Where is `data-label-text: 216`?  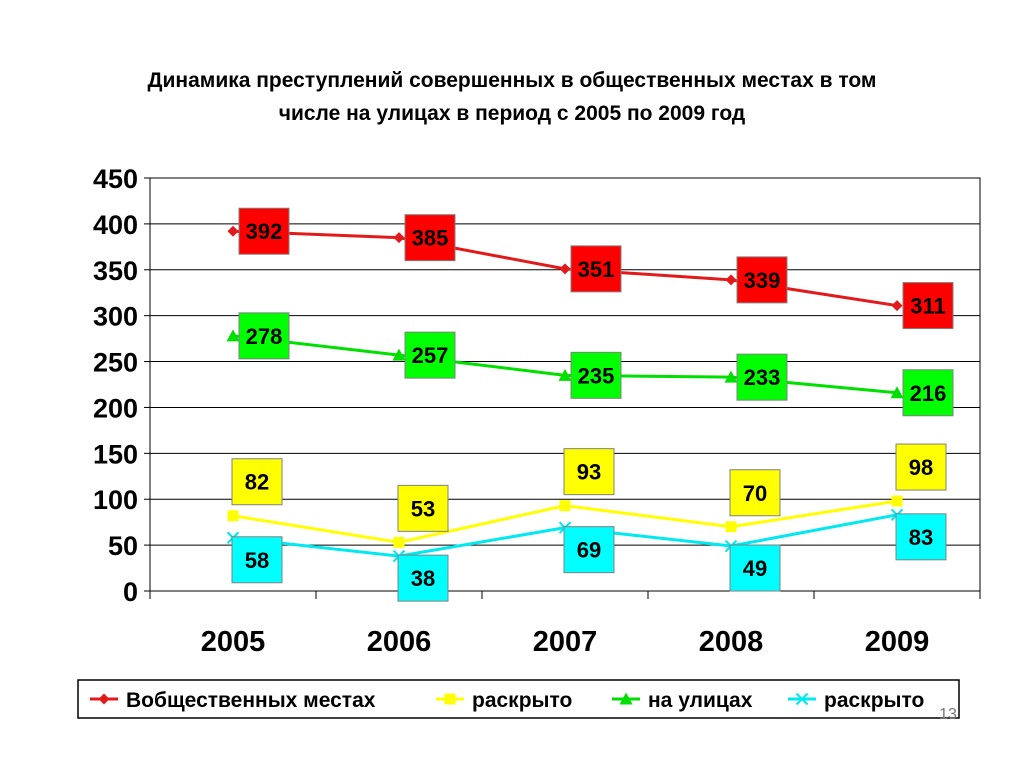 data-label-text: 216 is located at coordinates (928, 393).